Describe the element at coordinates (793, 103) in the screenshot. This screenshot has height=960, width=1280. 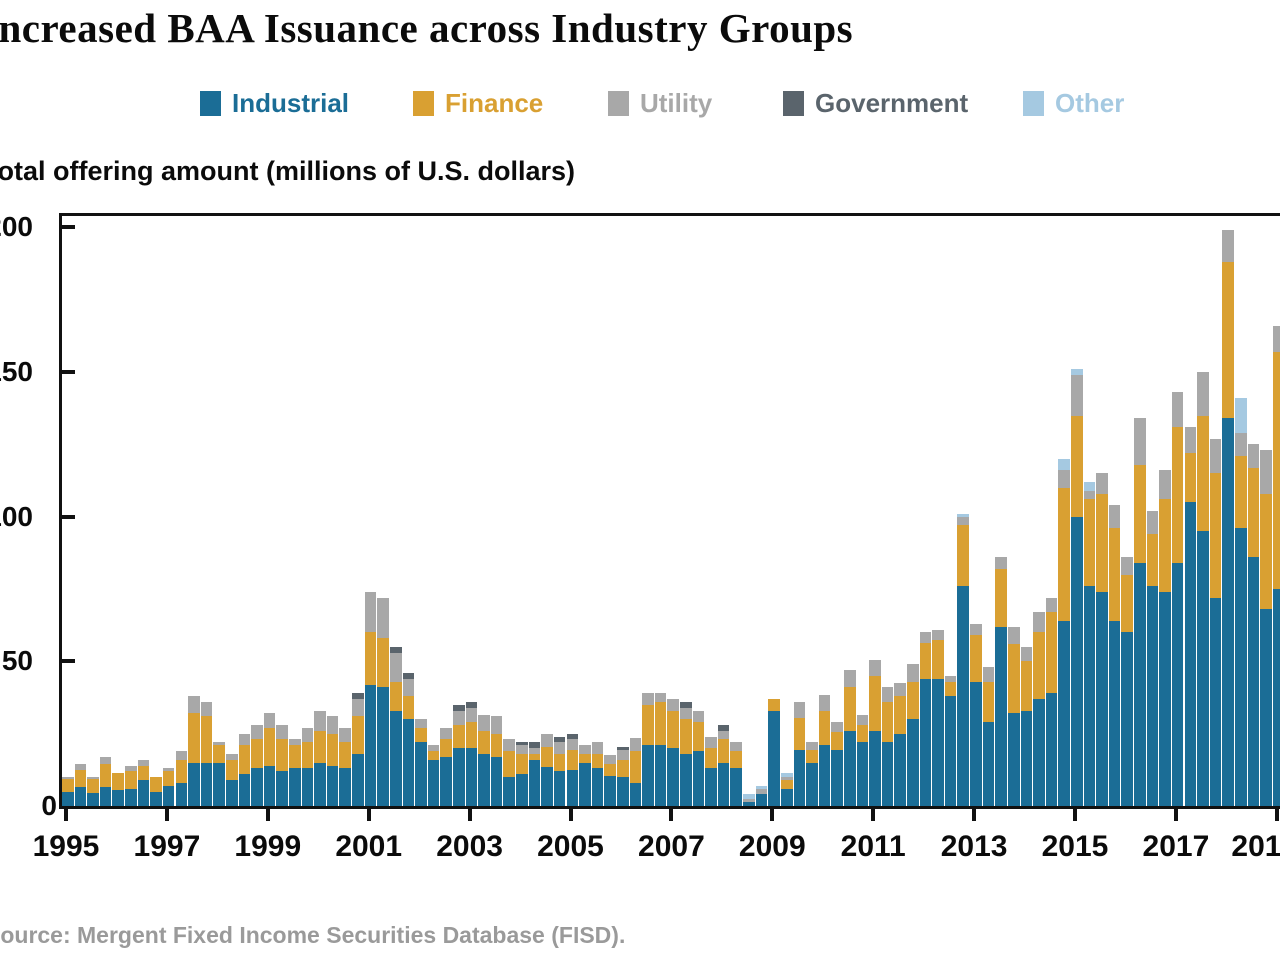
I see `legend-swatch-government` at that location.